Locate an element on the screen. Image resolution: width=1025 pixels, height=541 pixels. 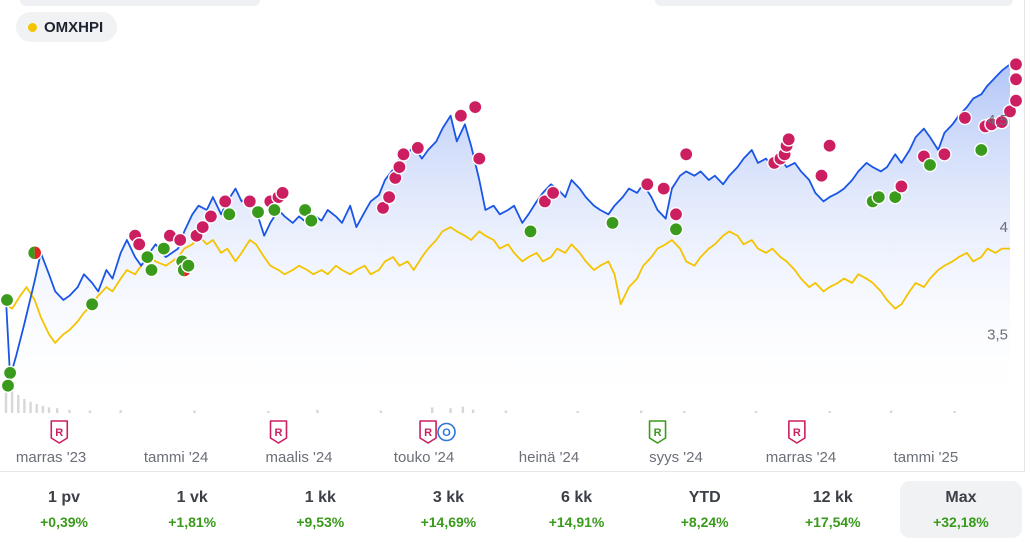
period-max: Max +32,18% is located at coordinates (960, 509).